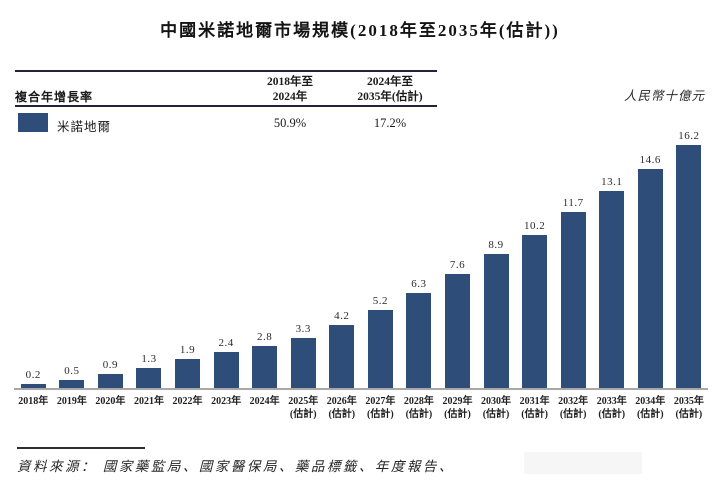 The width and height of the screenshot is (720, 490). What do you see at coordinates (688, 401) in the screenshot?
I see `x-axis-year: 2035年` at bounding box center [688, 401].